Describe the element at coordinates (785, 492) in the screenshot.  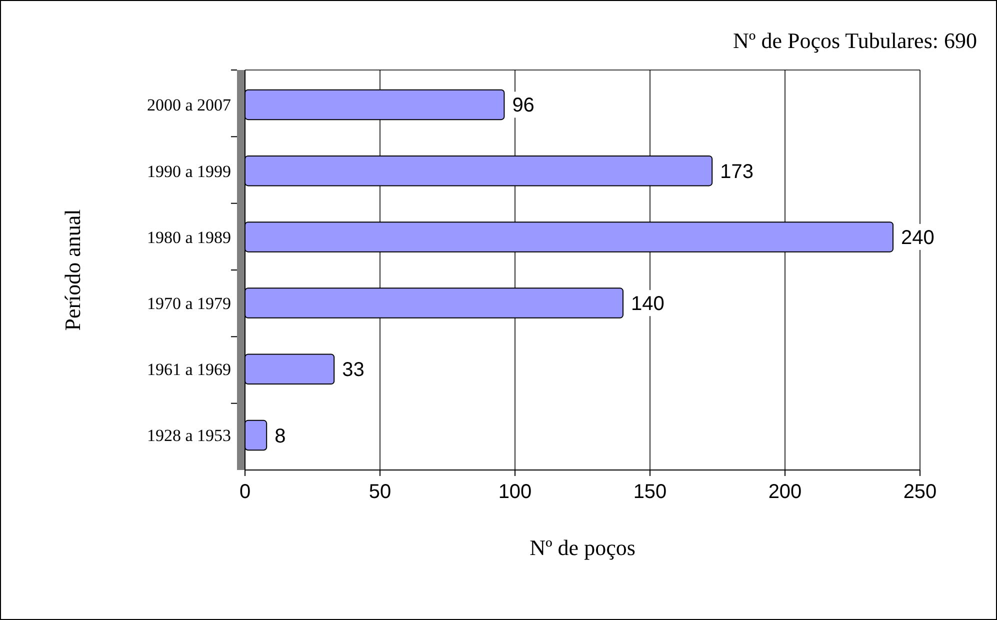
I see `x-tick-label: 200` at that location.